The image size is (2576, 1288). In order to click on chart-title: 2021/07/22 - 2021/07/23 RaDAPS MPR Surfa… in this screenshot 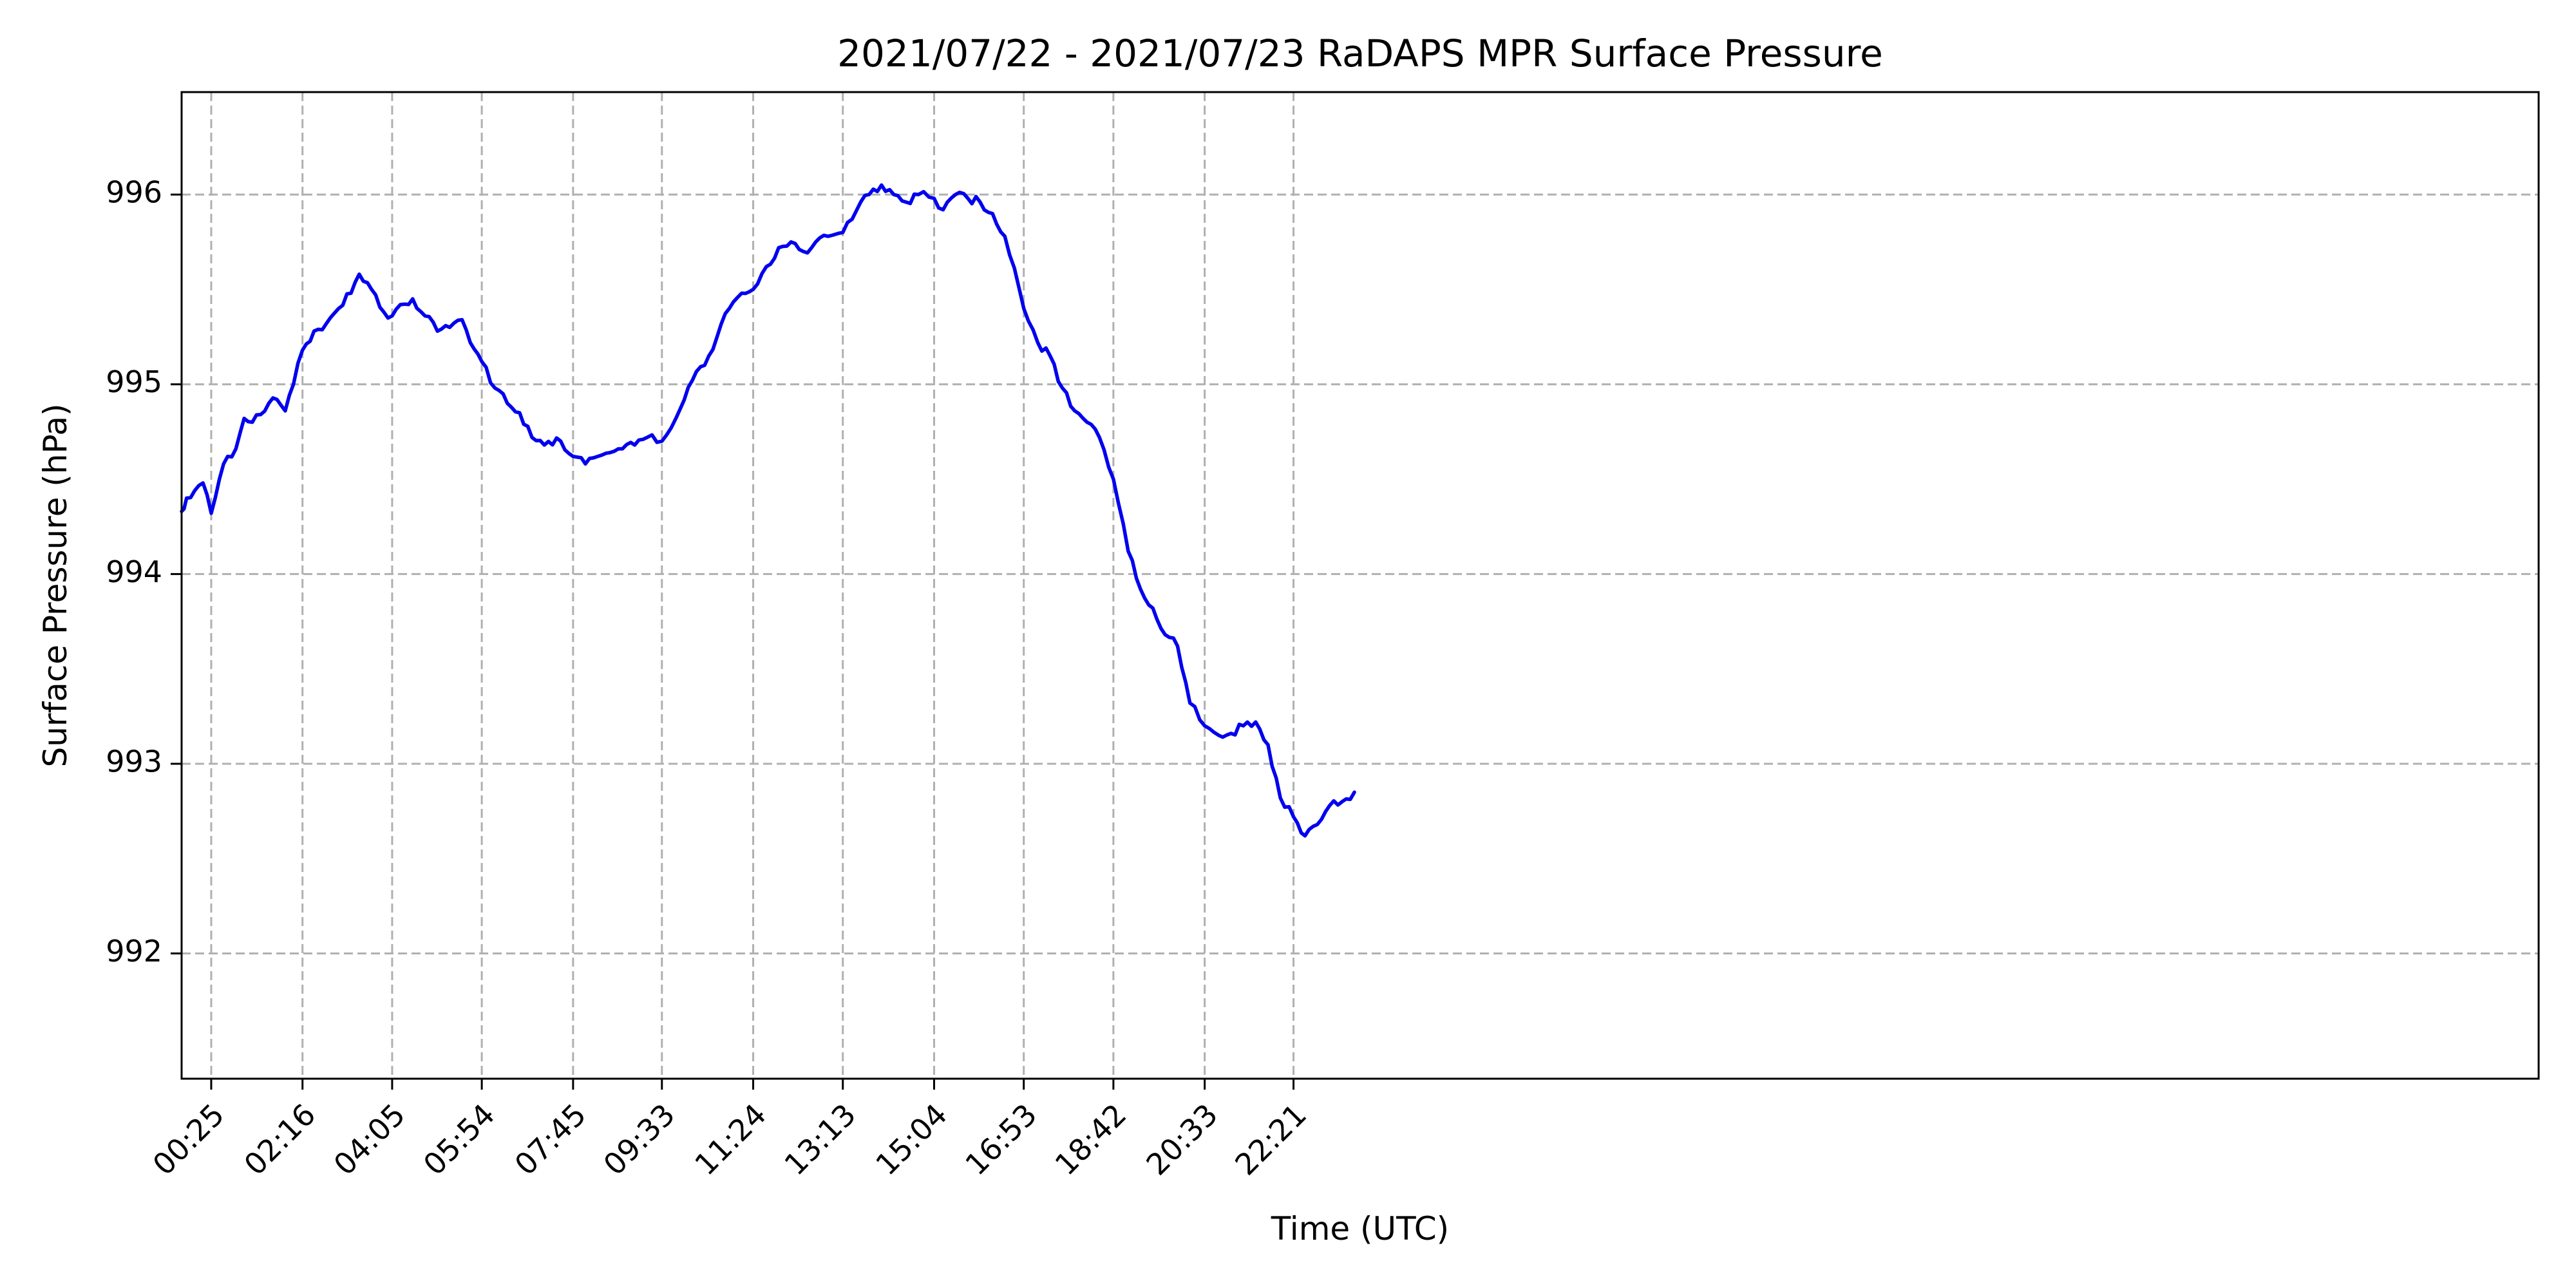, I will do `click(1360, 54)`.